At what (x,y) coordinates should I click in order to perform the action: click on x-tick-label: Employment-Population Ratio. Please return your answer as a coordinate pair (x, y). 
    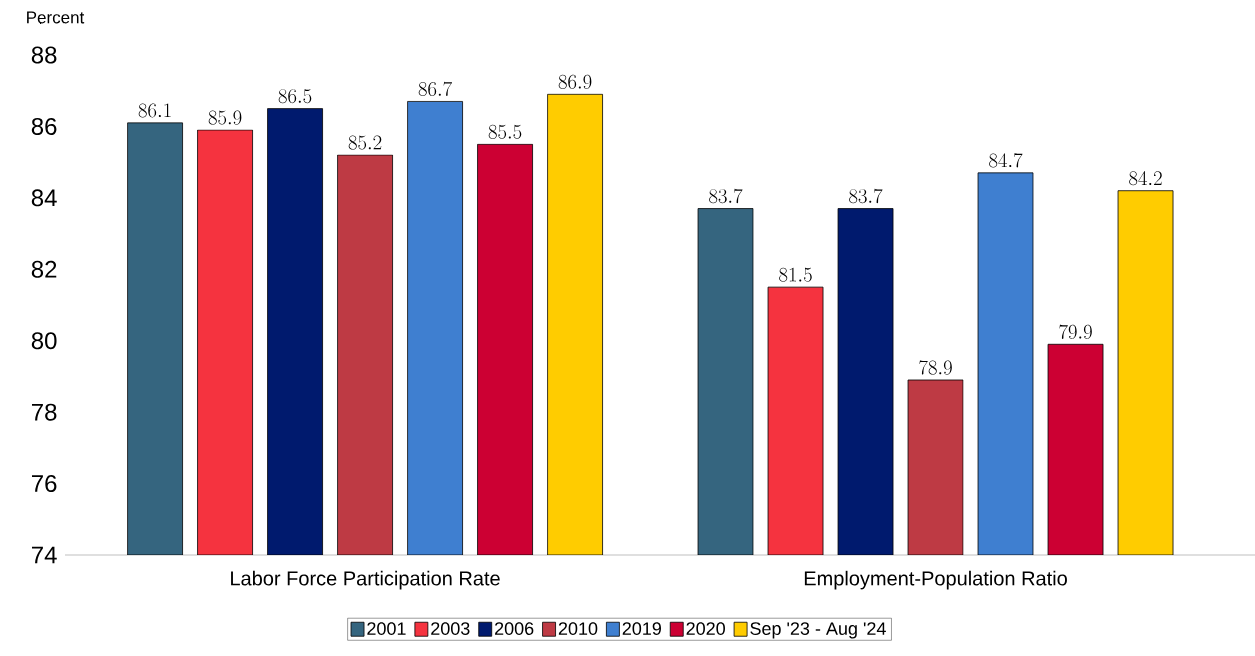
    Looking at the image, I should click on (935, 580).